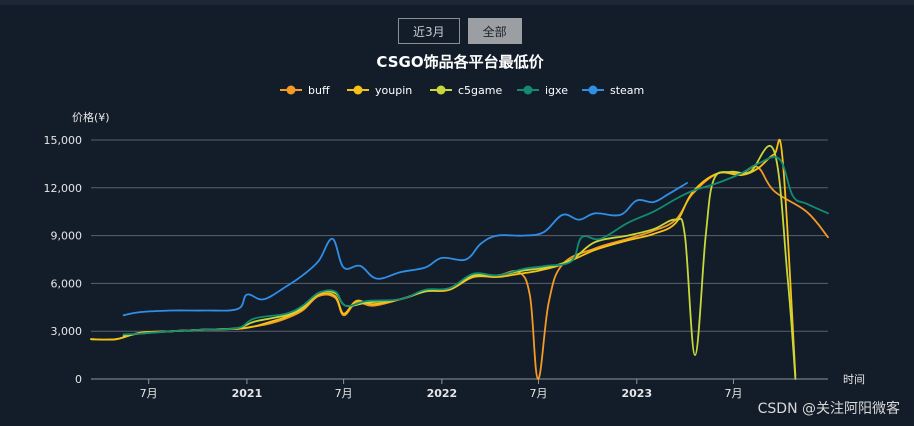  I want to click on y-tick-label: 3,000, so click(67, 331).